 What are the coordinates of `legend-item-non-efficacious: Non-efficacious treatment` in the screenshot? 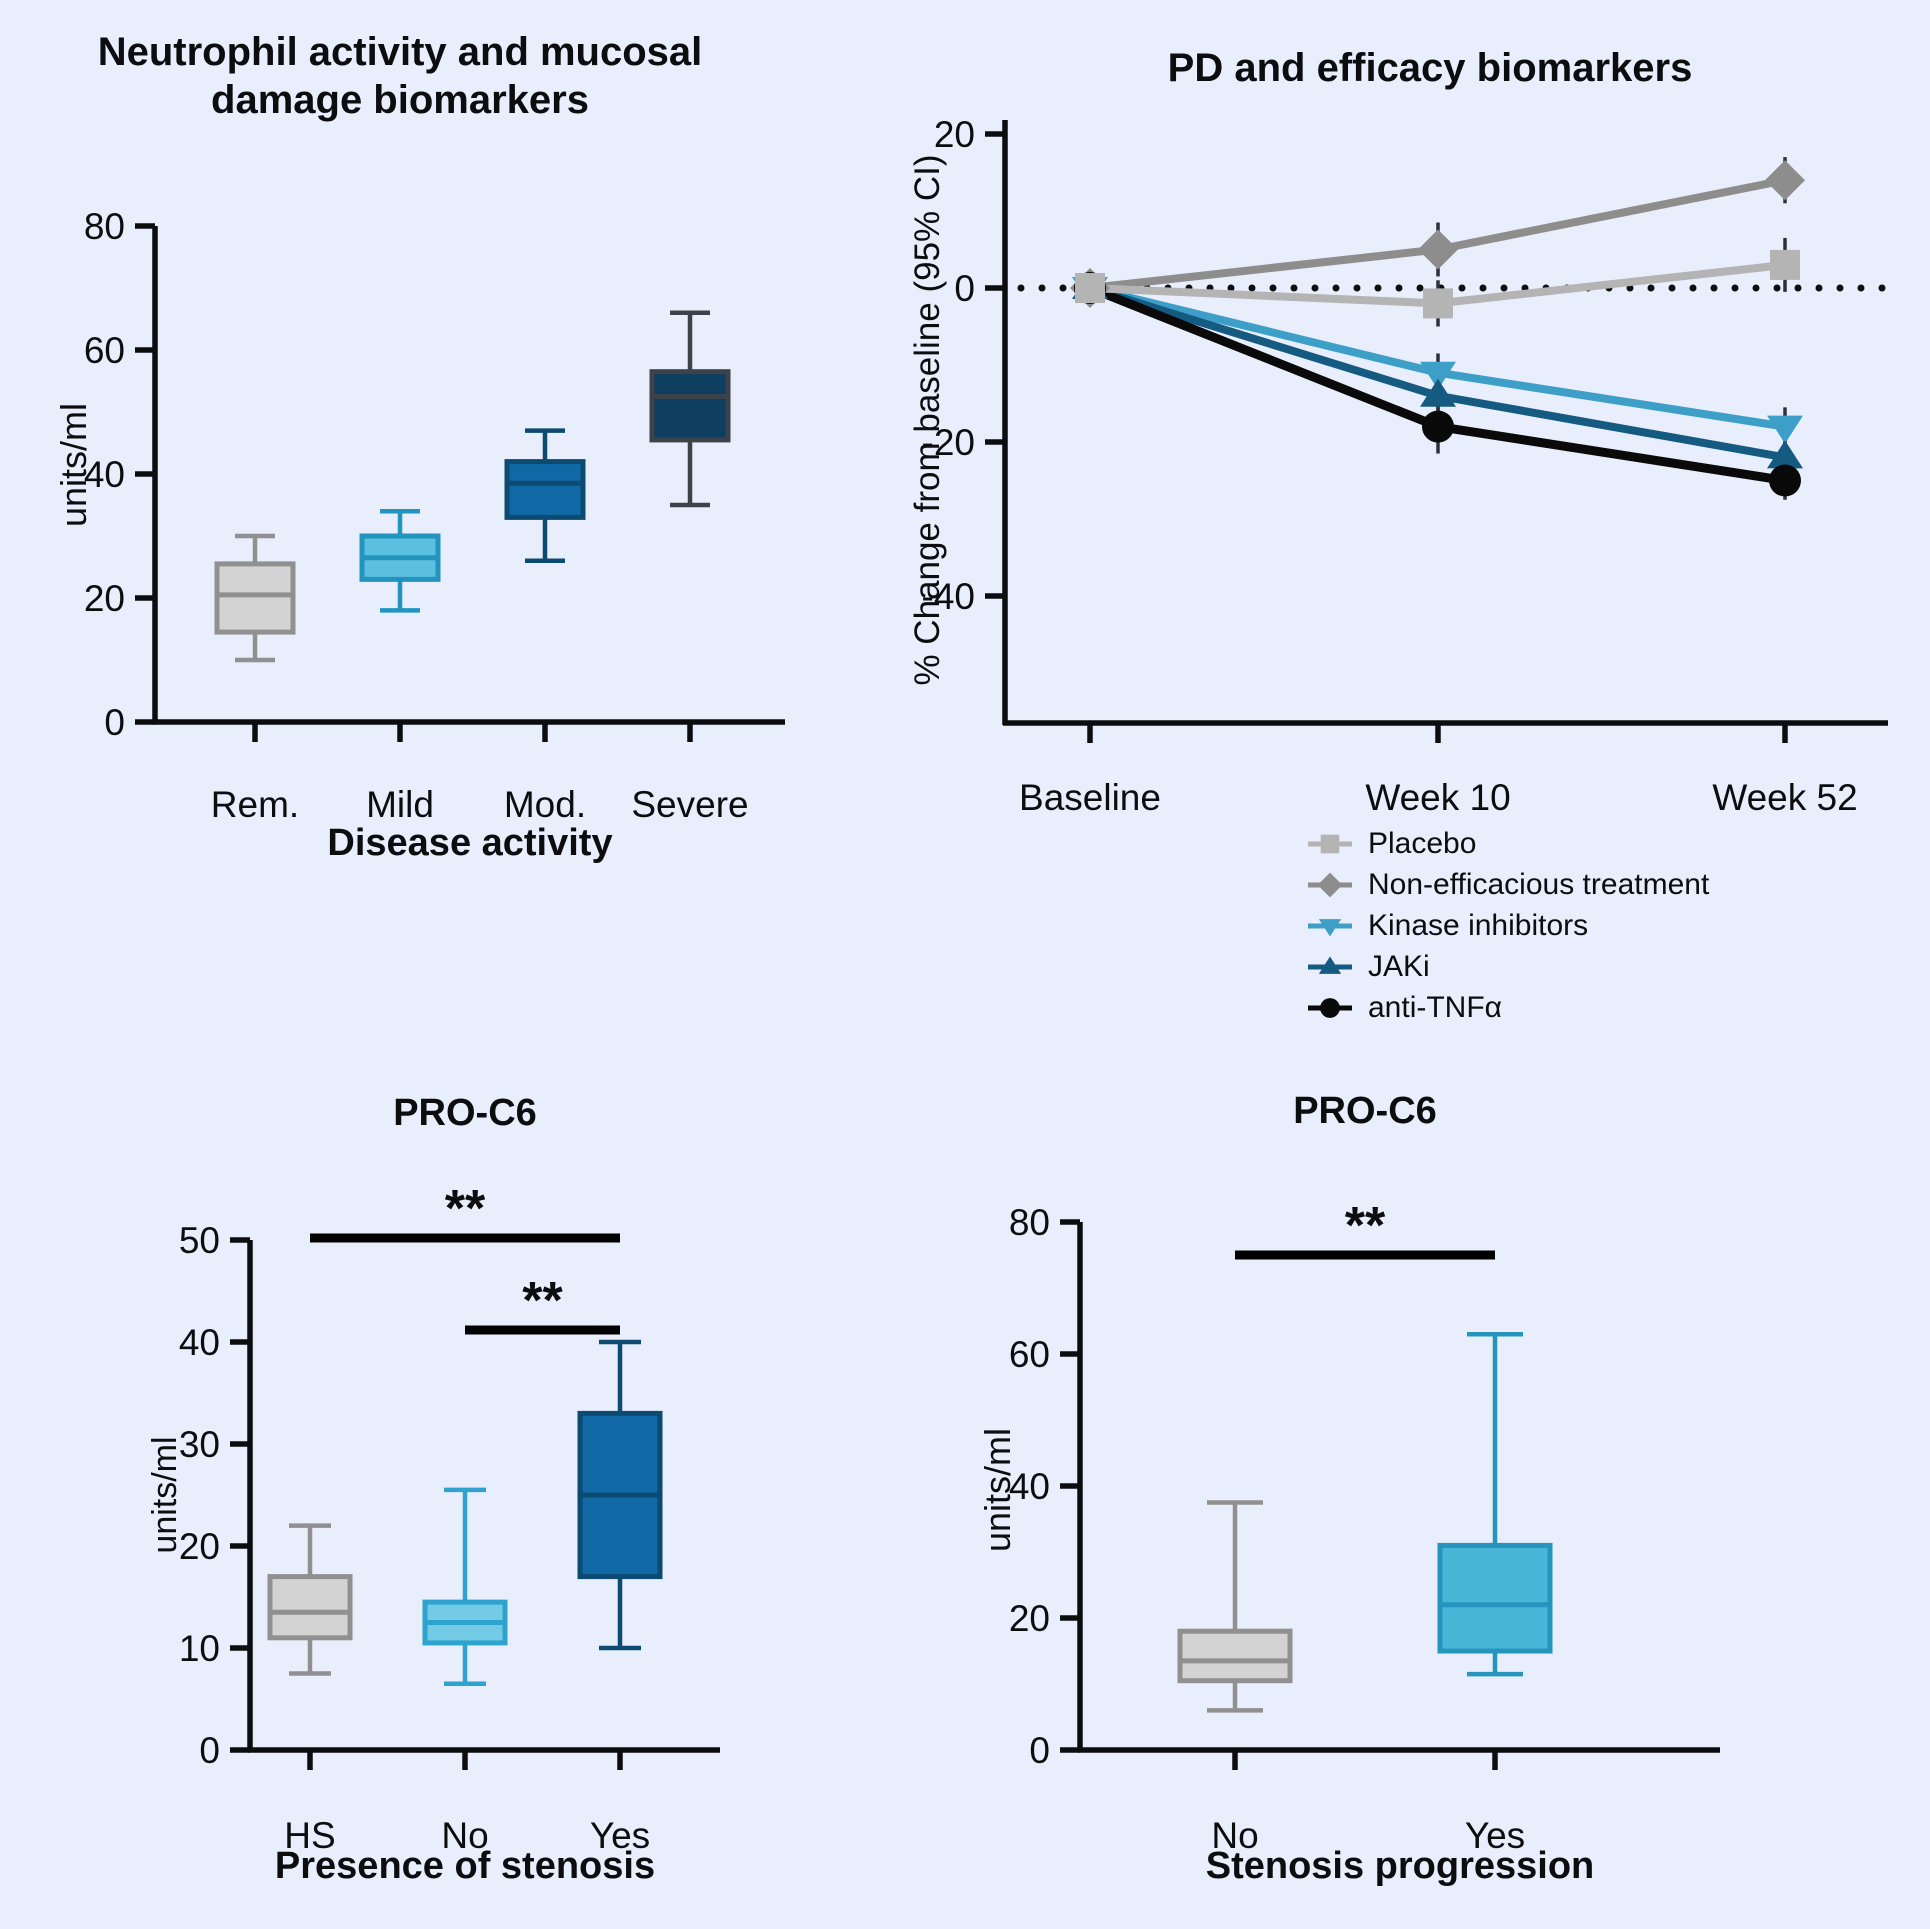 It's located at (1507, 885).